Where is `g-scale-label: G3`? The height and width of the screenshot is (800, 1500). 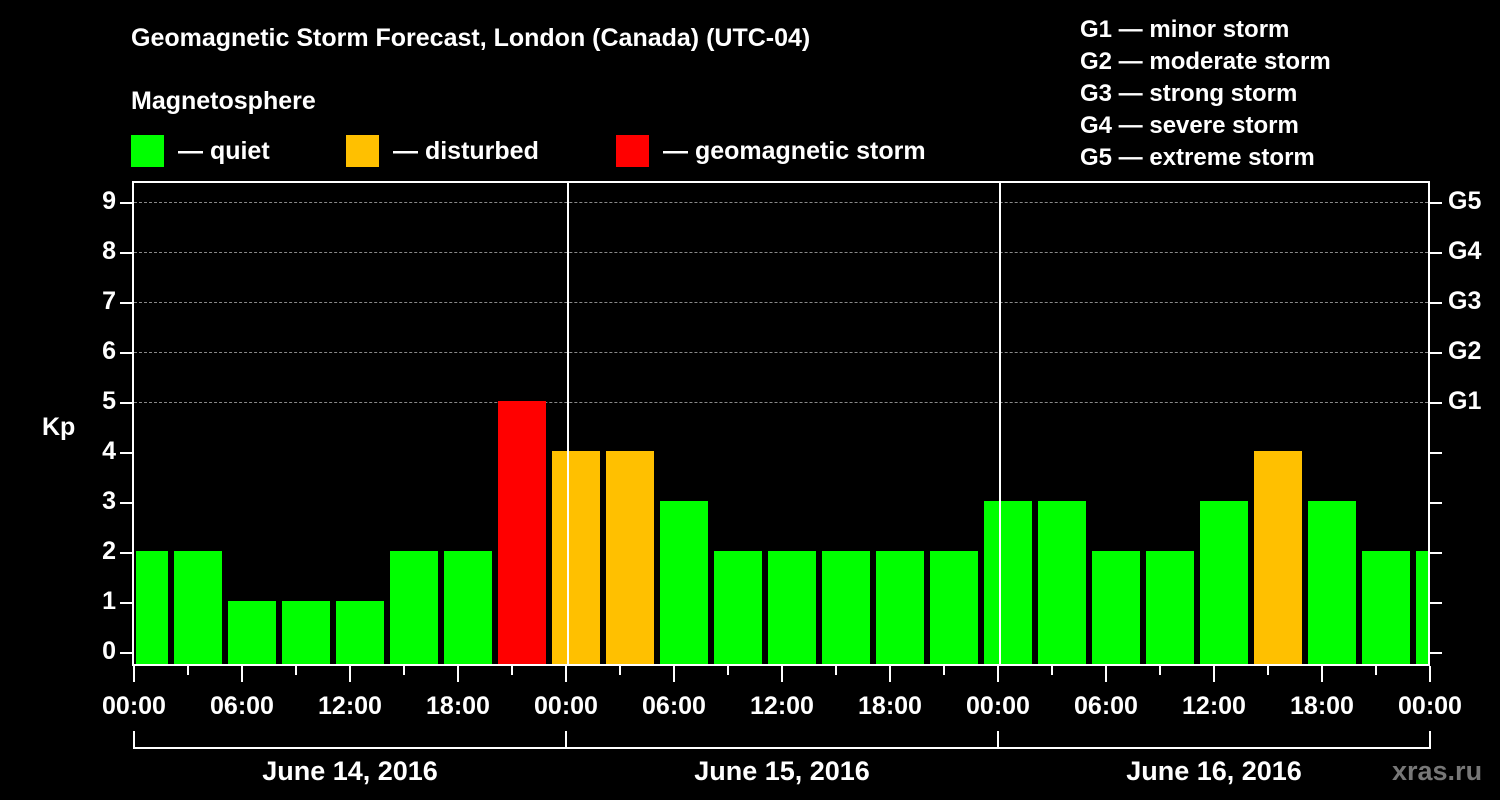
g-scale-label: G3 is located at coordinates (1465, 301).